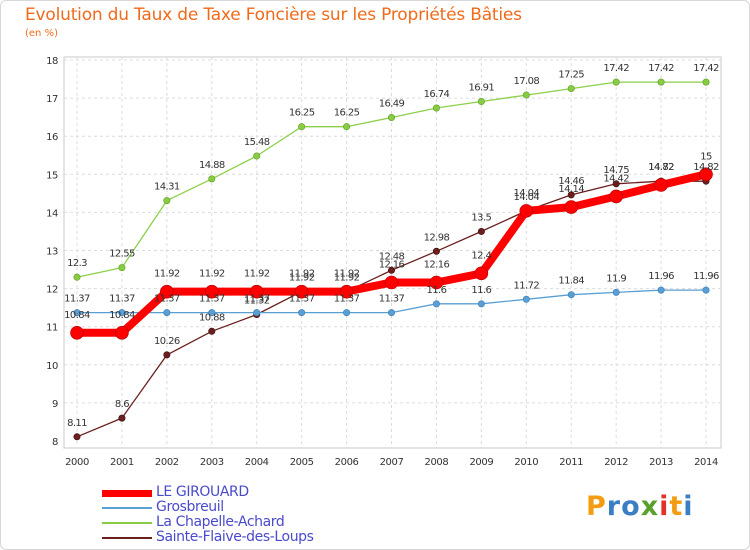 The width and height of the screenshot is (750, 550). I want to click on y-tick-label: 15, so click(52, 175).